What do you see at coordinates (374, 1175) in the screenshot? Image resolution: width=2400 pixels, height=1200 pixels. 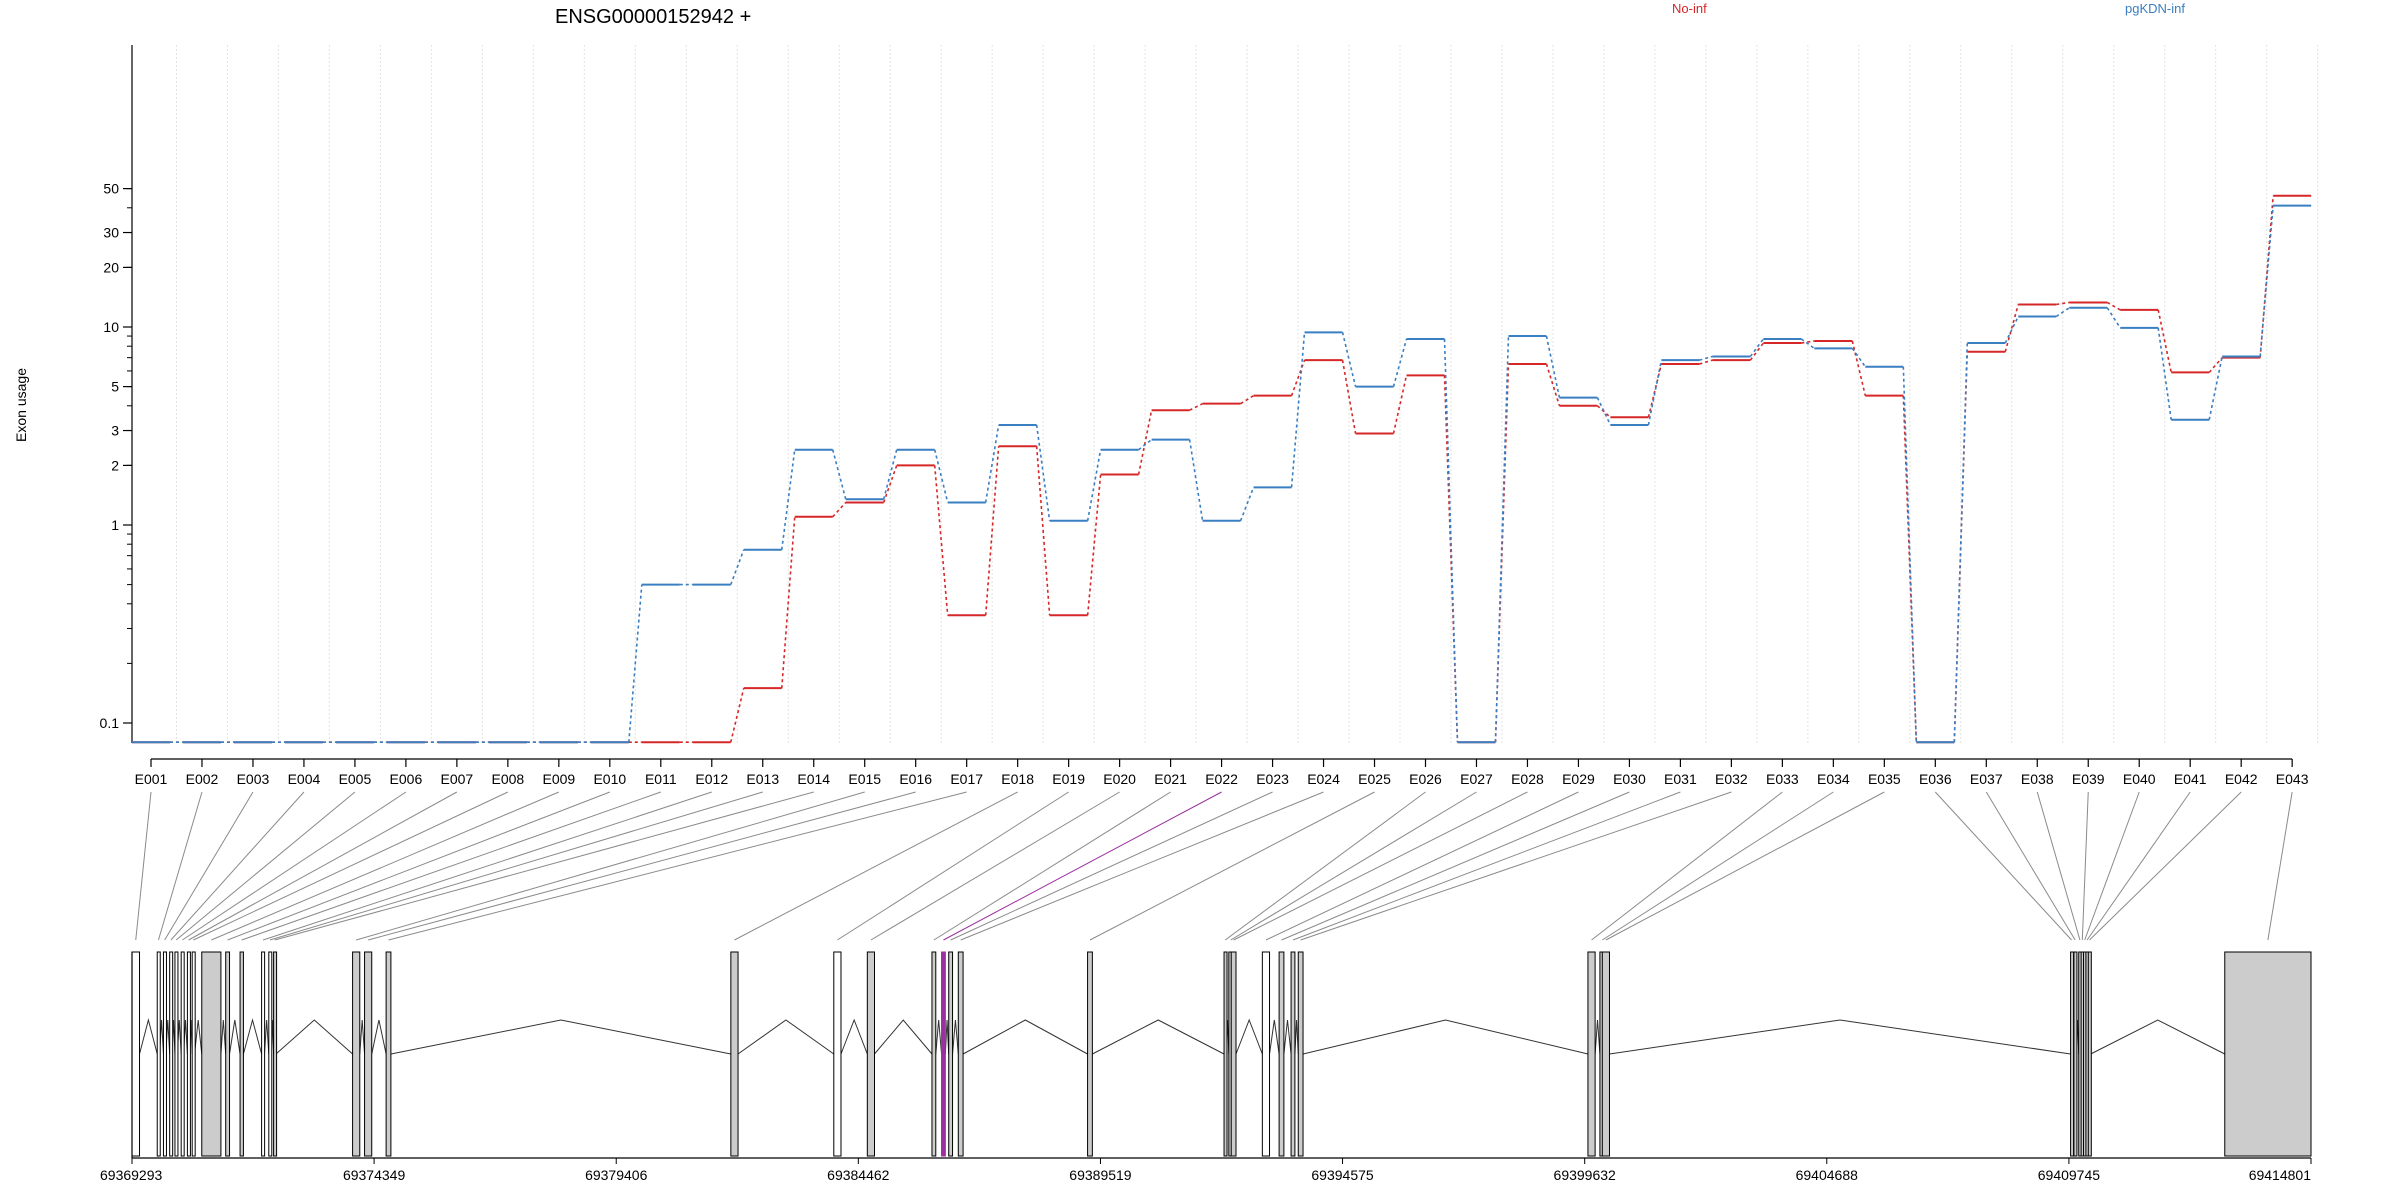 I see `genomic-tick-label: 69374349` at bounding box center [374, 1175].